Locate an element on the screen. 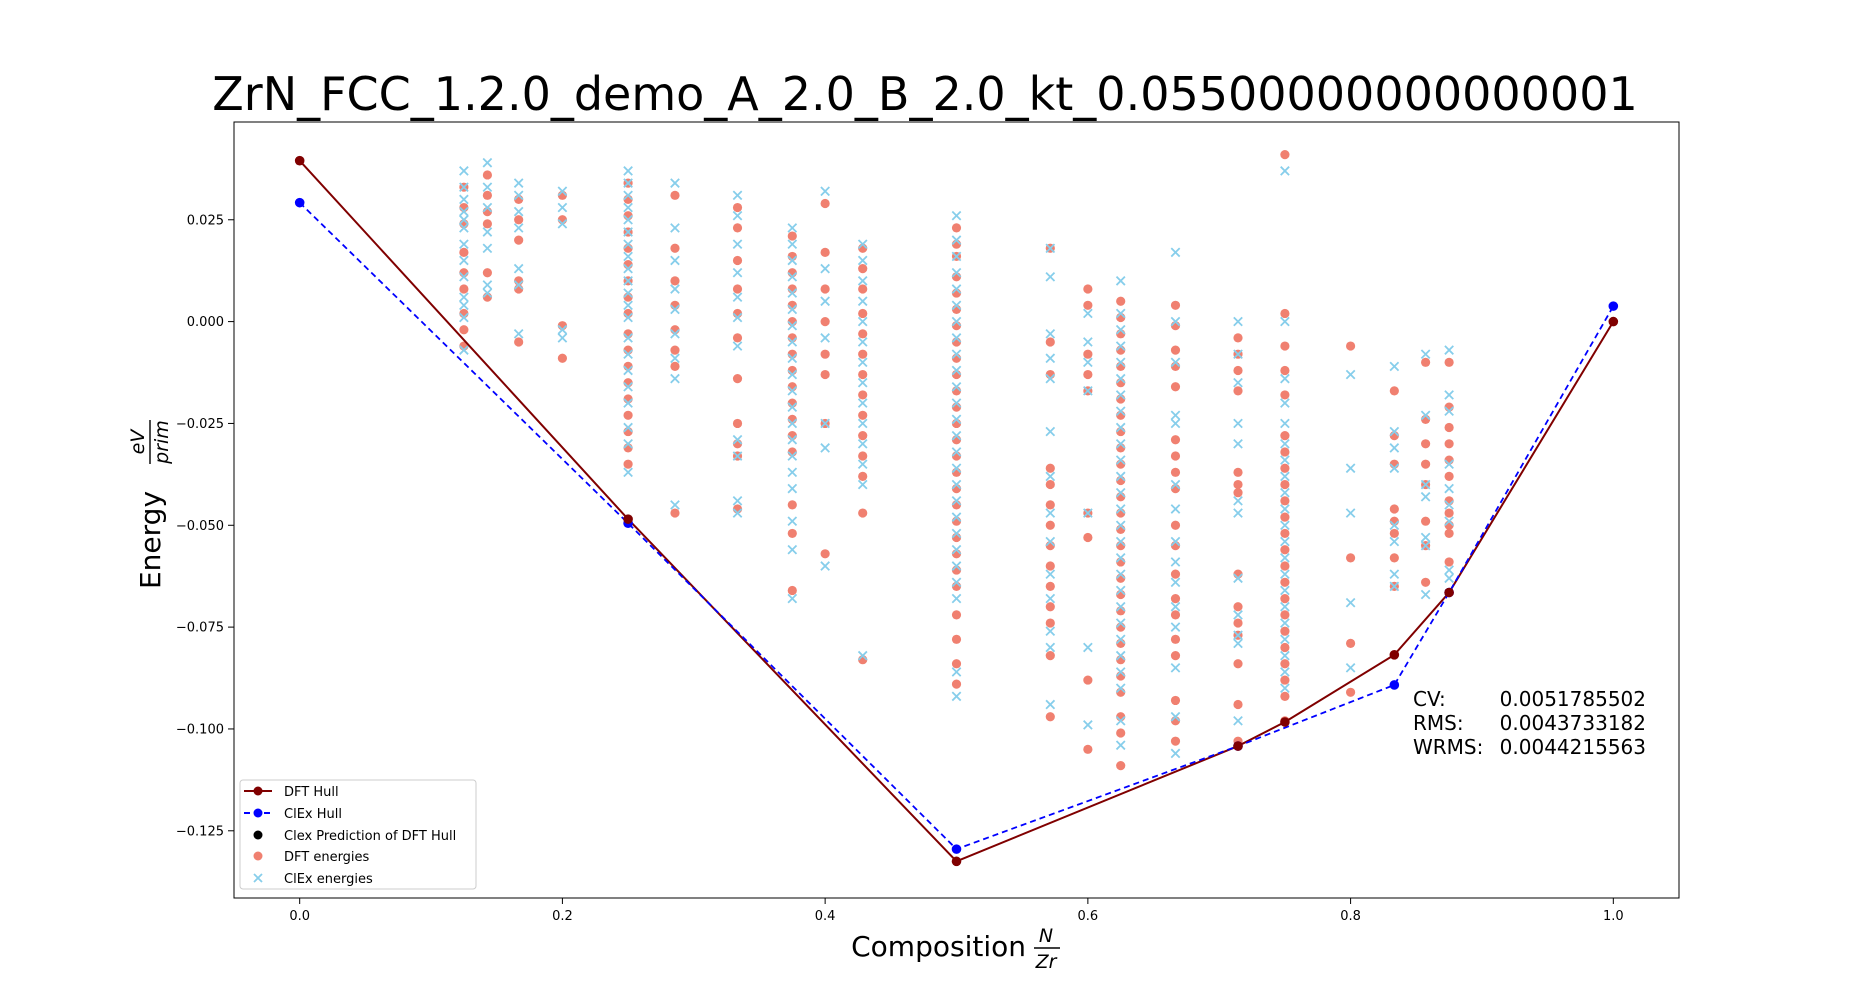 The height and width of the screenshot is (1000, 1850). x-tick-label: 0.4 is located at coordinates (825, 916).